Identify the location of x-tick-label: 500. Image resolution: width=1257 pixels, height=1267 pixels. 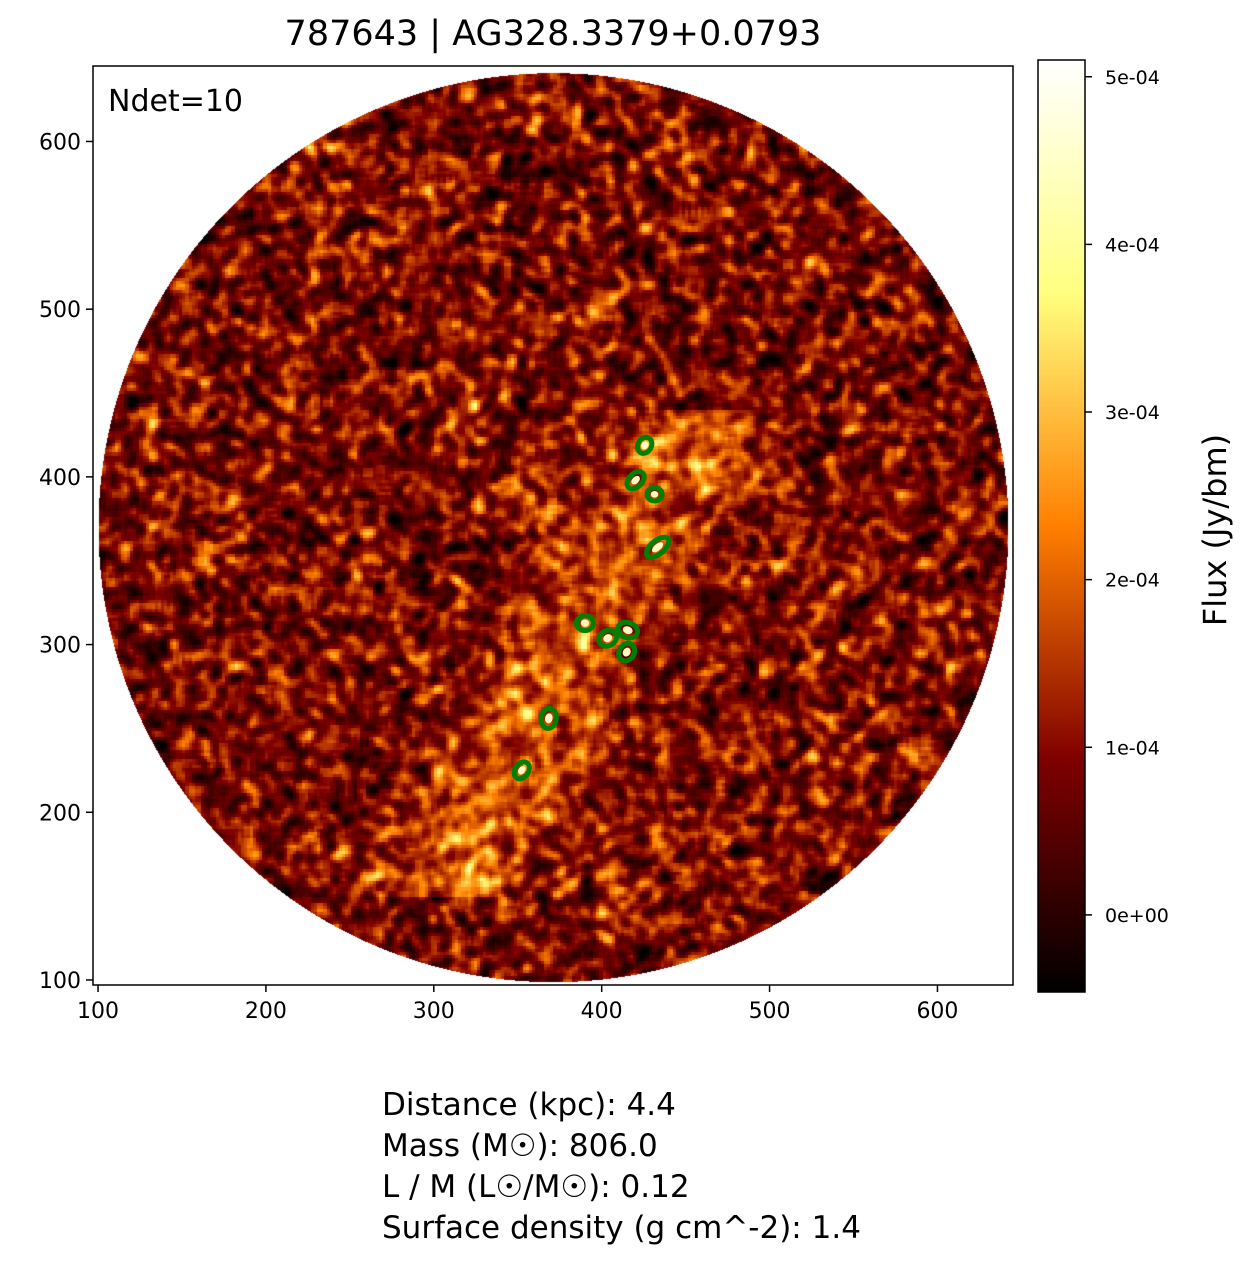
(770, 1011).